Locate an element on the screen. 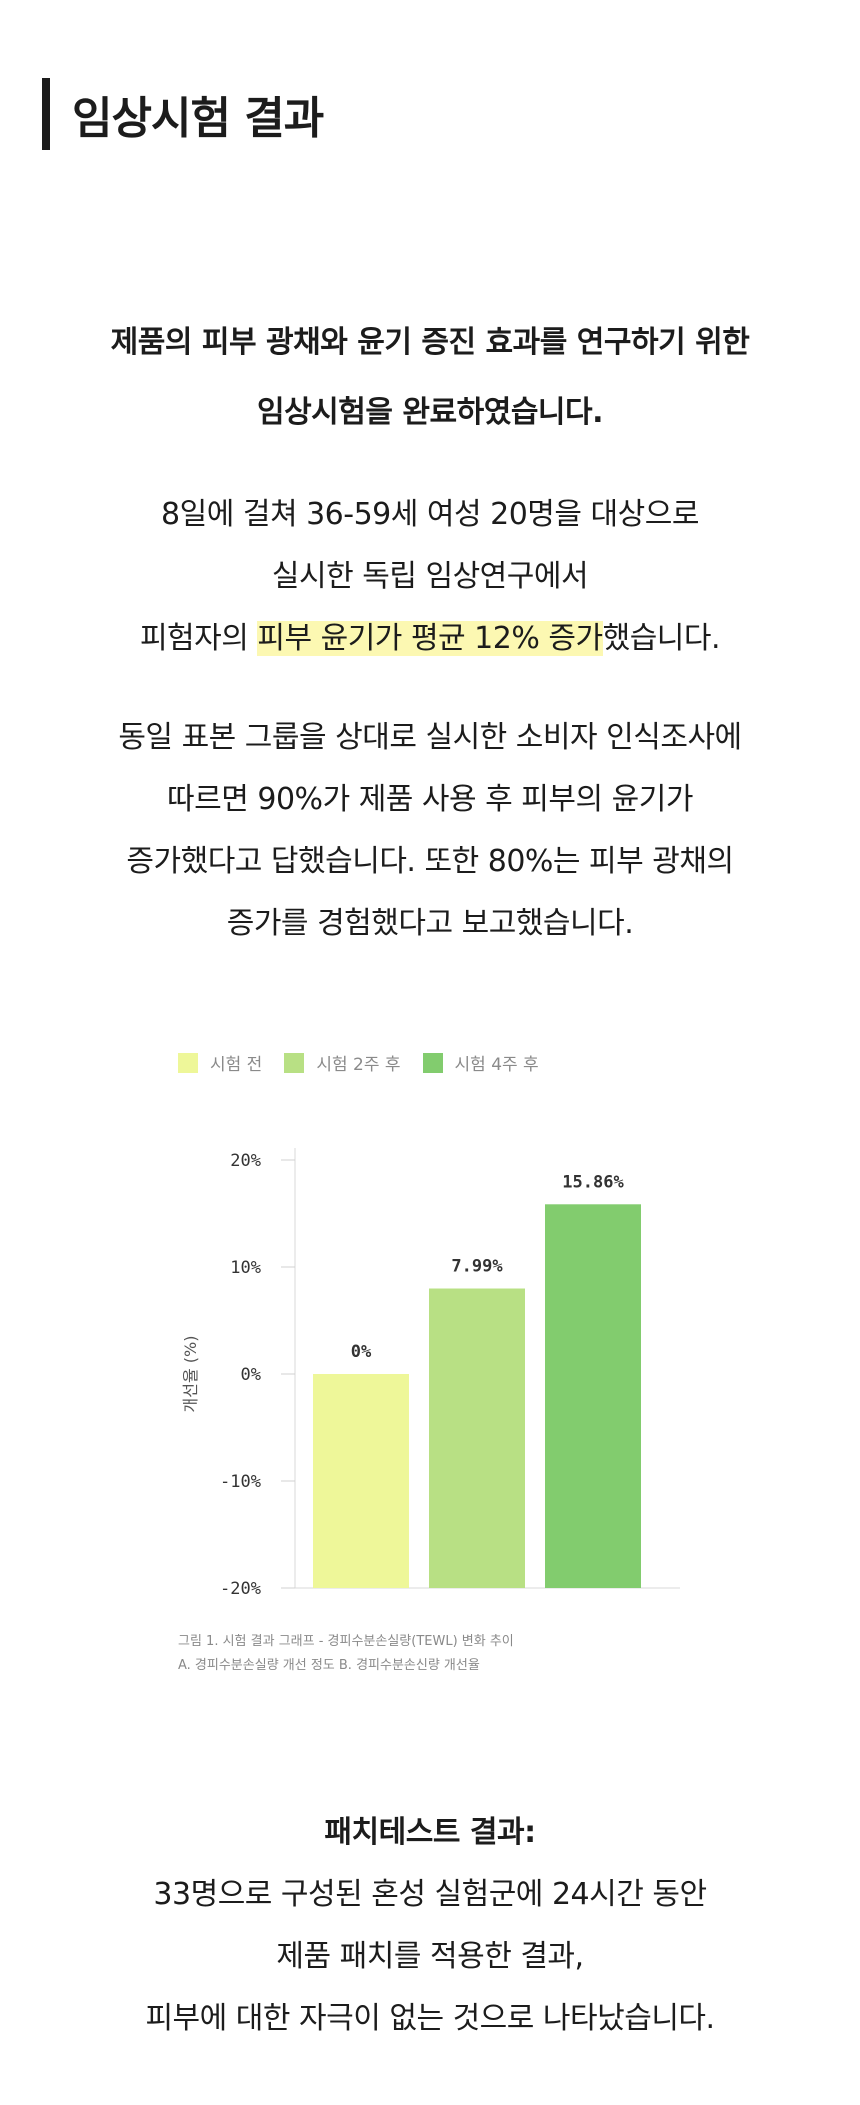 Image resolution: width=860 pixels, height=2105 pixels. patch-test-line: 33명으로 구성된 혼성 실험군에 24시간 동안 is located at coordinates (430, 1894).